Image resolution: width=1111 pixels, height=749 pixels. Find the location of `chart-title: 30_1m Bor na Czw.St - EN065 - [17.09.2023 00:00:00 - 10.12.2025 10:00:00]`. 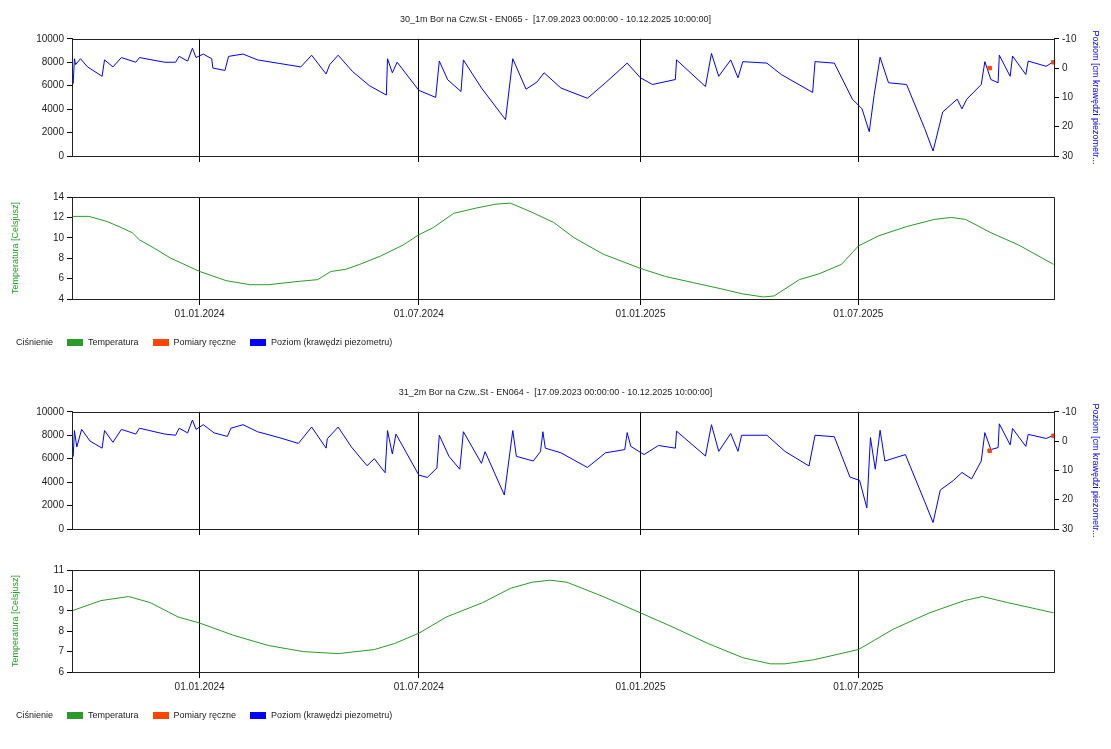

chart-title: 30_1m Bor na Czw.St - EN065 - [17.09.2023 00:00:00 - 10.12.2025 10:00:00] is located at coordinates (555, 18).